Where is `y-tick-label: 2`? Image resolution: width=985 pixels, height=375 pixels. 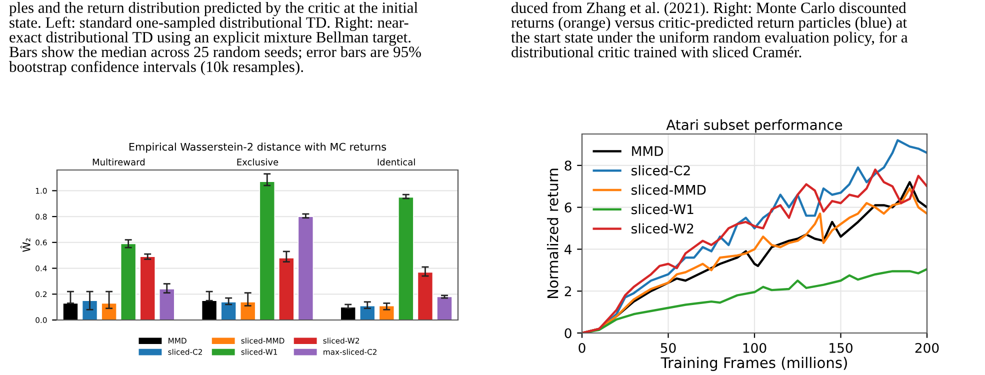 y-tick-label: 2 is located at coordinates (567, 291).